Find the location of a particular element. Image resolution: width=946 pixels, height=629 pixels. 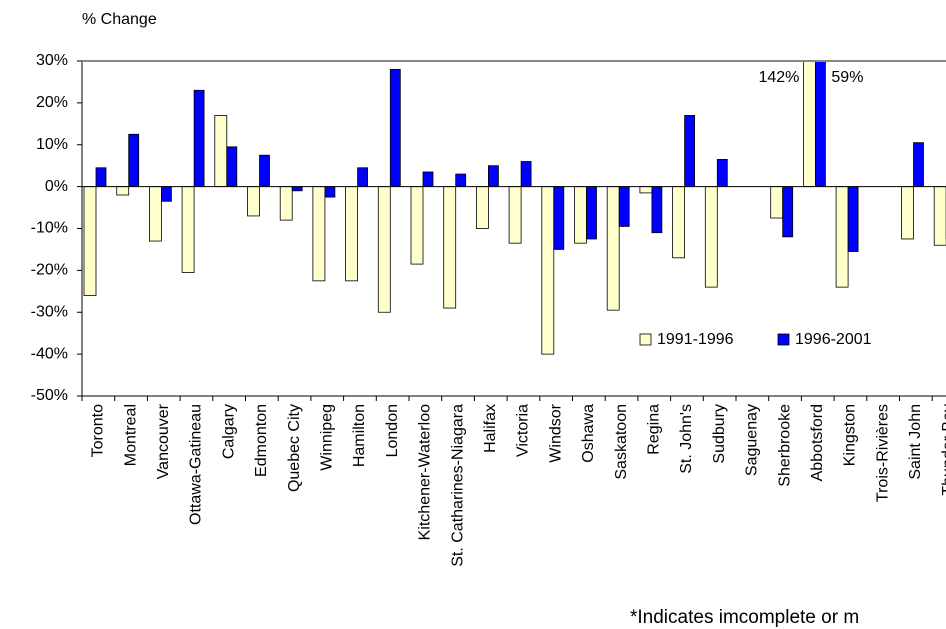

y-tick-label: 30% is located at coordinates (52, 60).